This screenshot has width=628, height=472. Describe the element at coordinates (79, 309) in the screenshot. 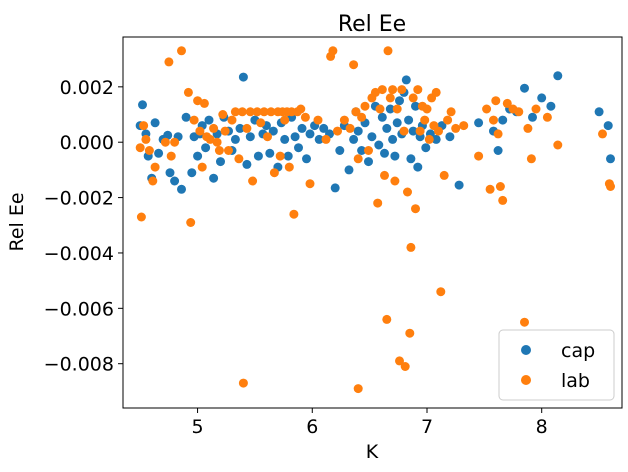

I see `y-tick-label: −0.006` at that location.